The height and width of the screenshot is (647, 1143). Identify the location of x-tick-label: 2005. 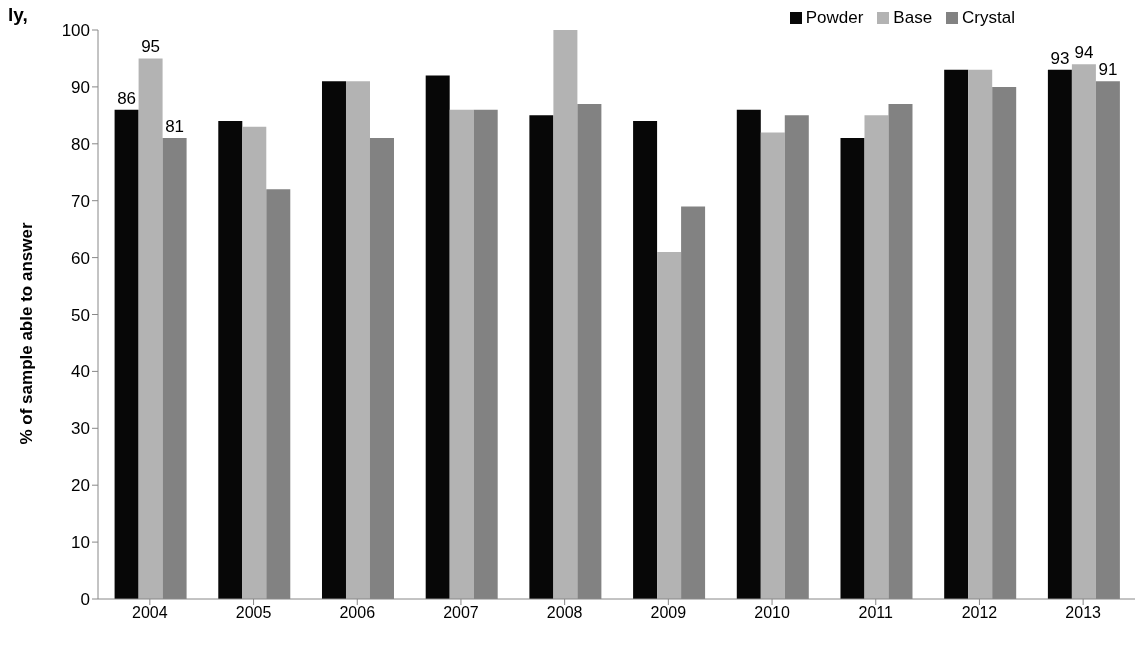
(253, 613).